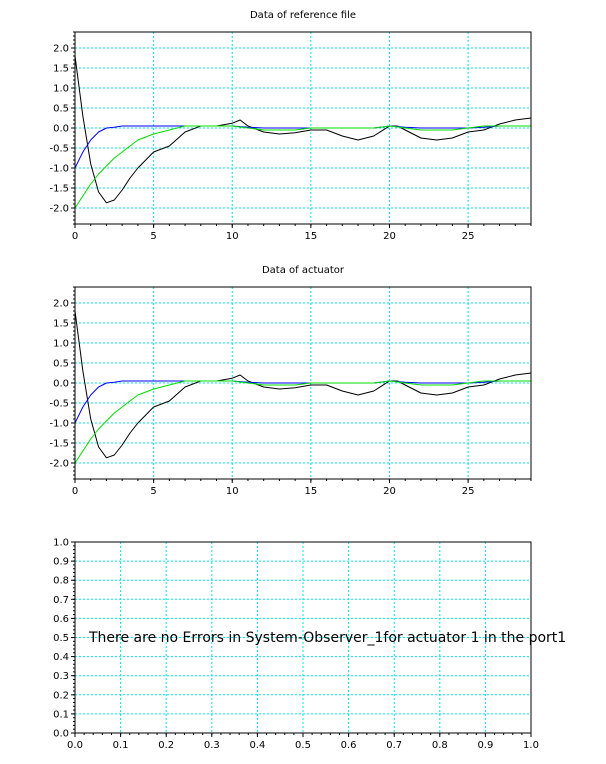 The width and height of the screenshot is (606, 764). Describe the element at coordinates (61, 714) in the screenshot. I see `y-tick-label: 0.1` at that location.